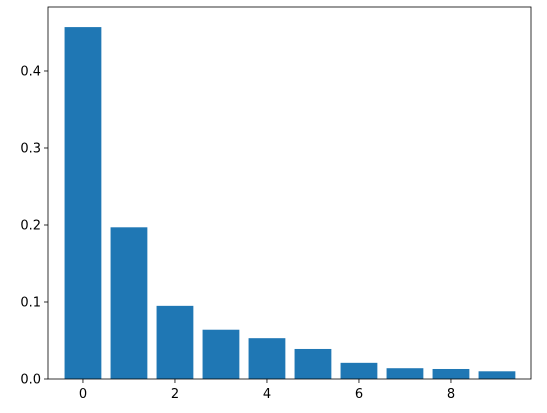  What do you see at coordinates (30, 71) in the screenshot?
I see `y-tick-label: 0.4` at bounding box center [30, 71].